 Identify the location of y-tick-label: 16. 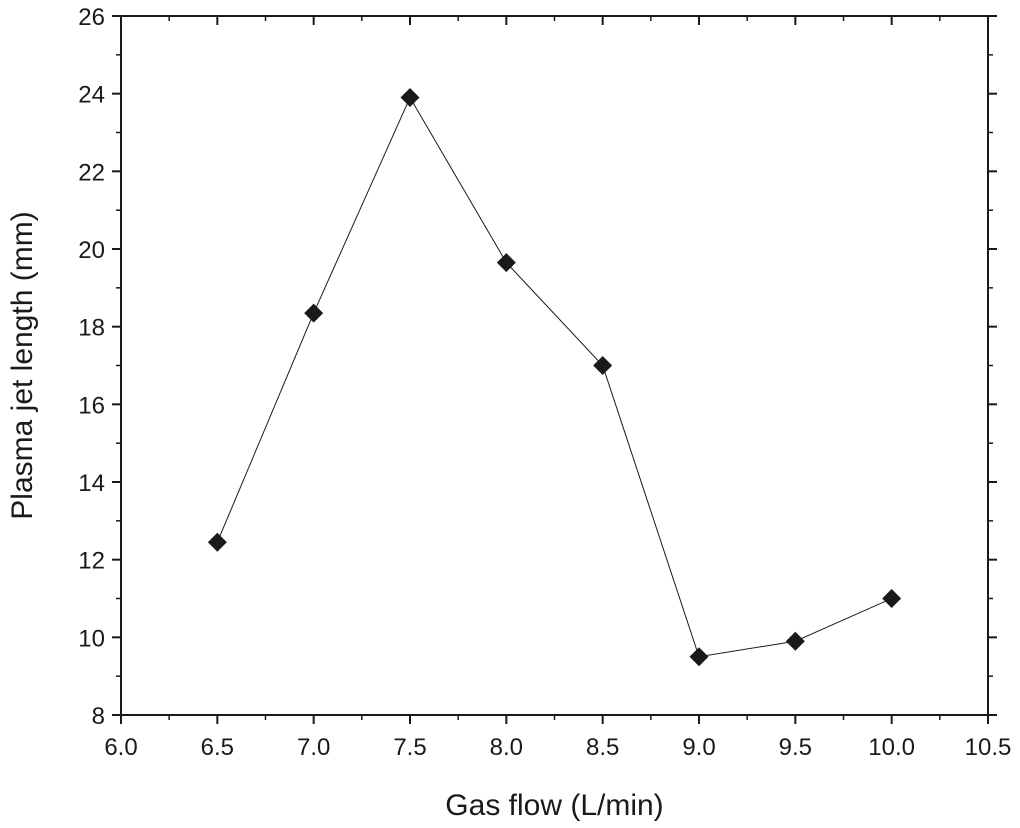
(91, 405).